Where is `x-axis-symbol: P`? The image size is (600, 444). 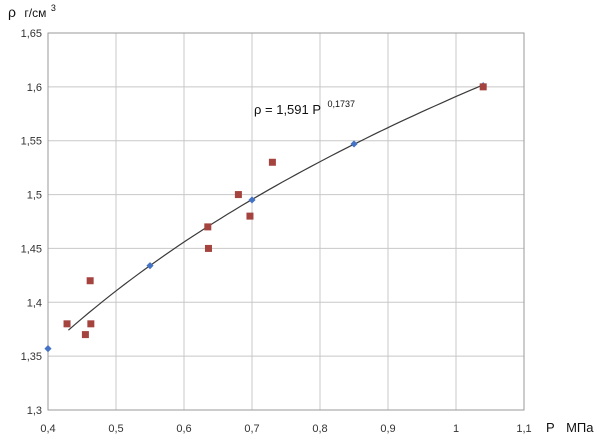 x-axis-symbol: P is located at coordinates (550, 427).